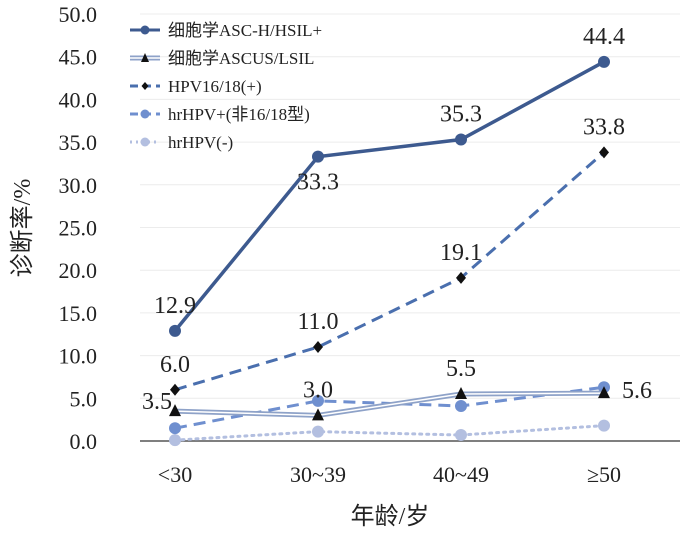 This screenshot has width=698, height=536. I want to click on y-tick-label: 25.0, so click(78, 228).